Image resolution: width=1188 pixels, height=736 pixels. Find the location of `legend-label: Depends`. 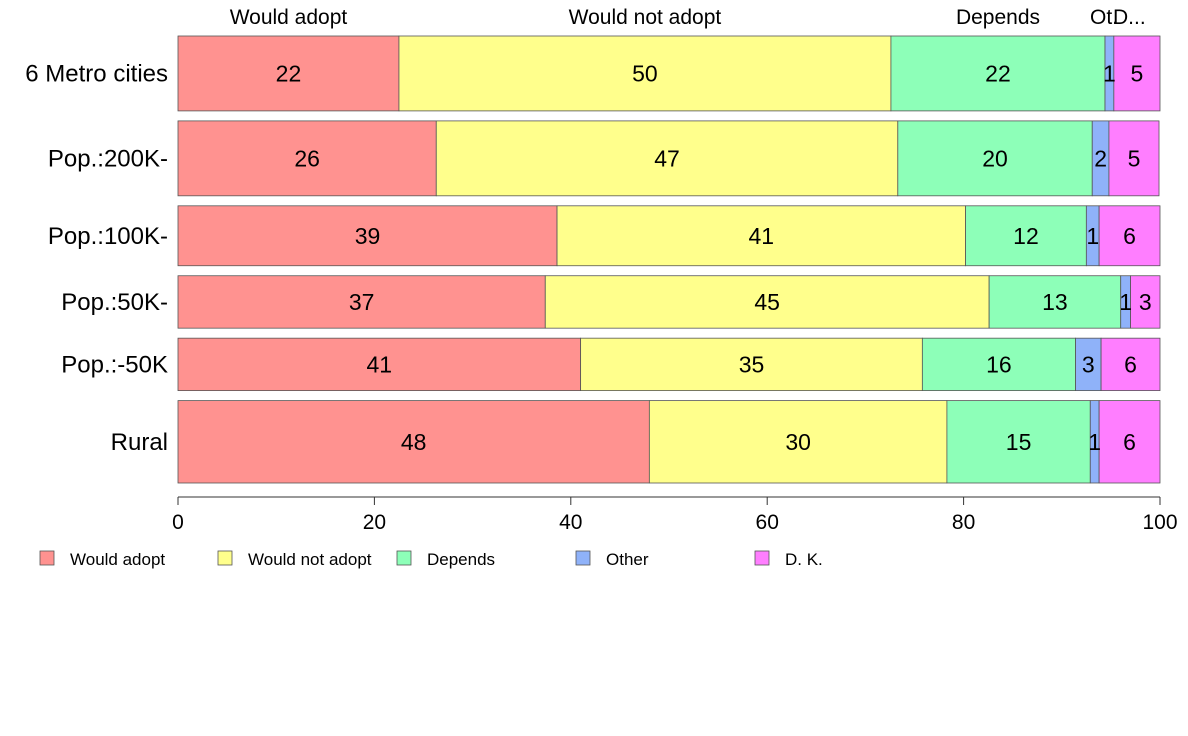

legend-label: Depends is located at coordinates (461, 559).